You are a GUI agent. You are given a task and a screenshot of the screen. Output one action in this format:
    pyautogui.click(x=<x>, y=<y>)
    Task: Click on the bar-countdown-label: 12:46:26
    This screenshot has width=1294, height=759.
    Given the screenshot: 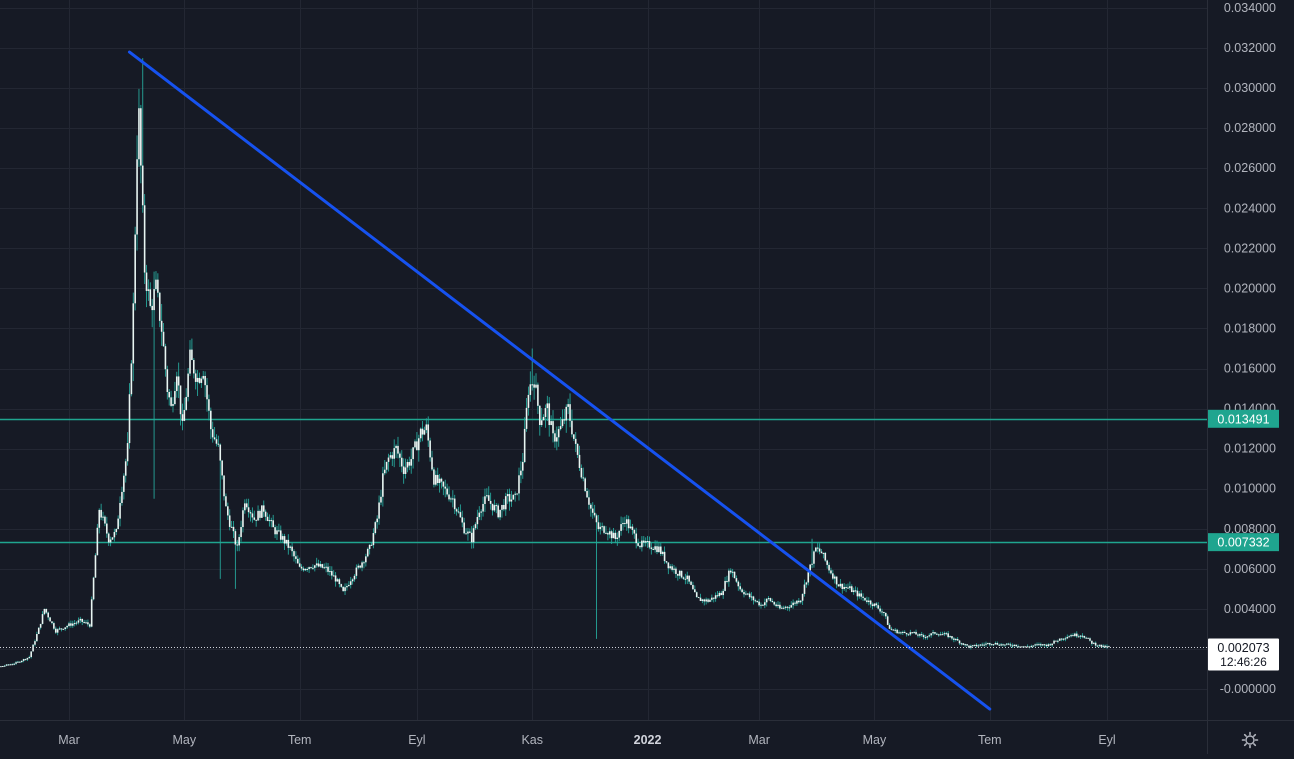 What is the action you would take?
    pyautogui.click(x=1243, y=662)
    